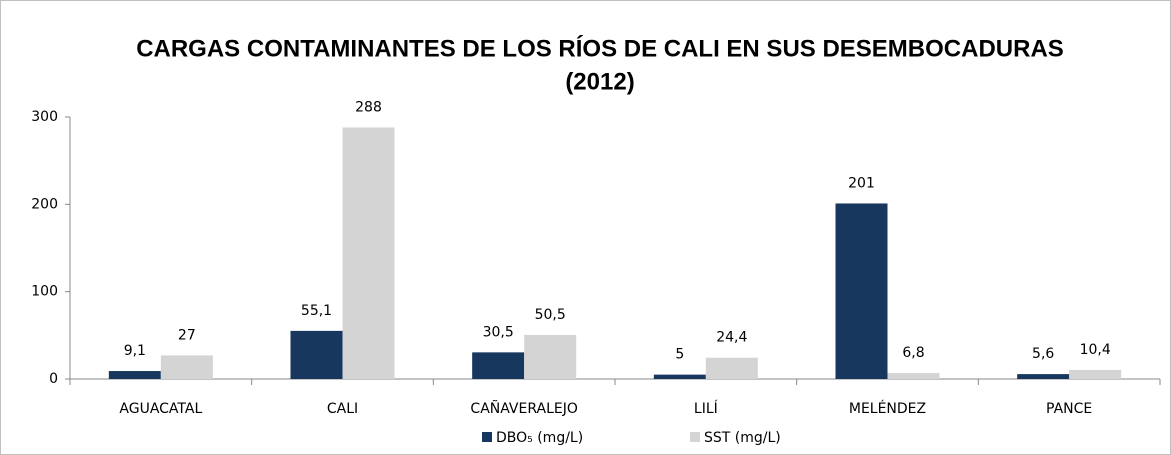  What do you see at coordinates (742, 438) in the screenshot?
I see `legend-label: SST (mg/L)` at bounding box center [742, 438].